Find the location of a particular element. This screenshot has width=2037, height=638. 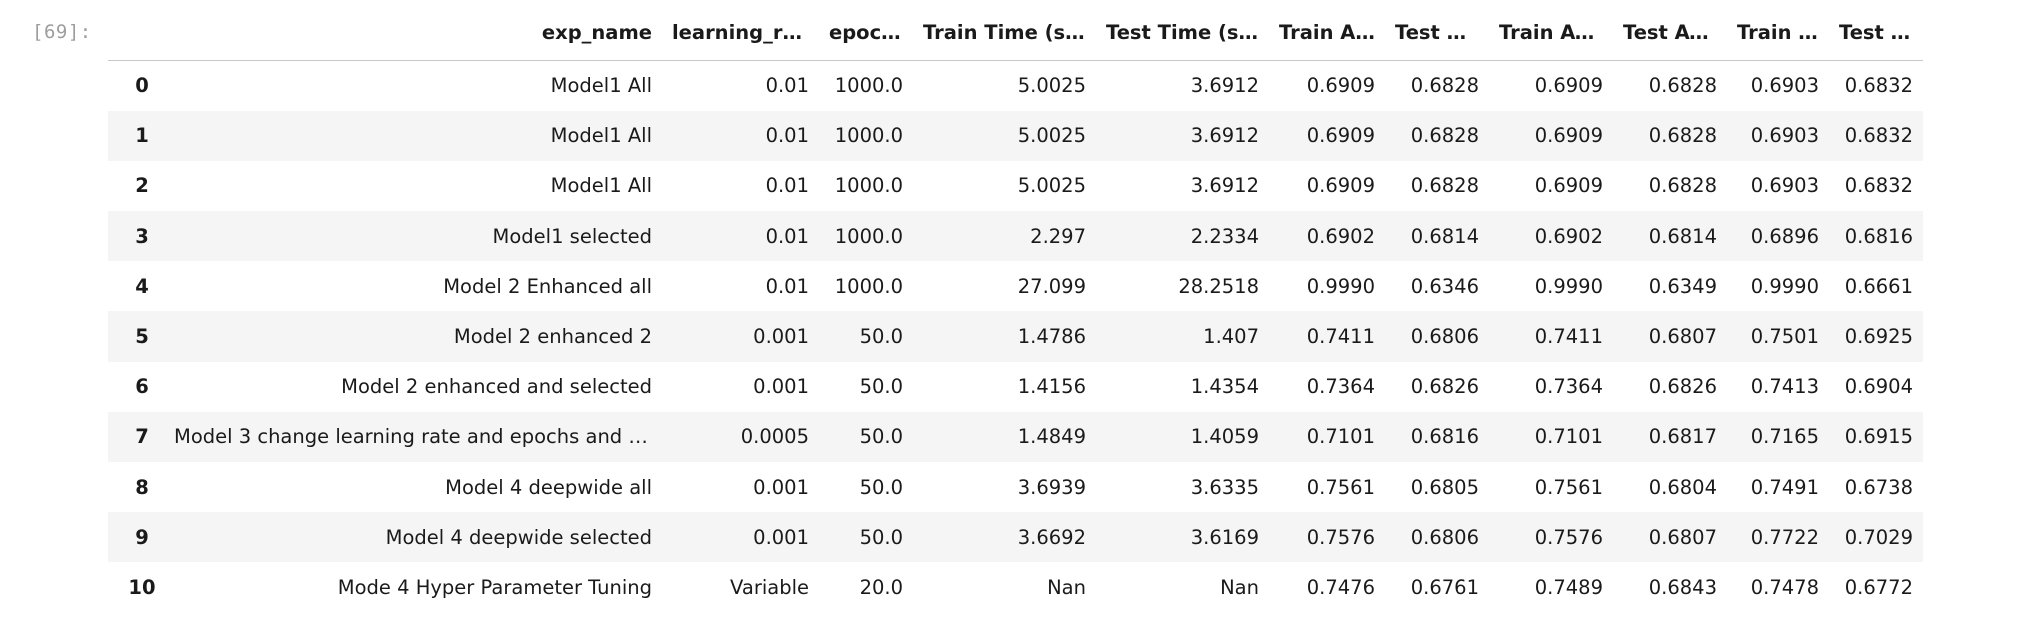

table-cell: 1.4059 is located at coordinates (1224, 437).